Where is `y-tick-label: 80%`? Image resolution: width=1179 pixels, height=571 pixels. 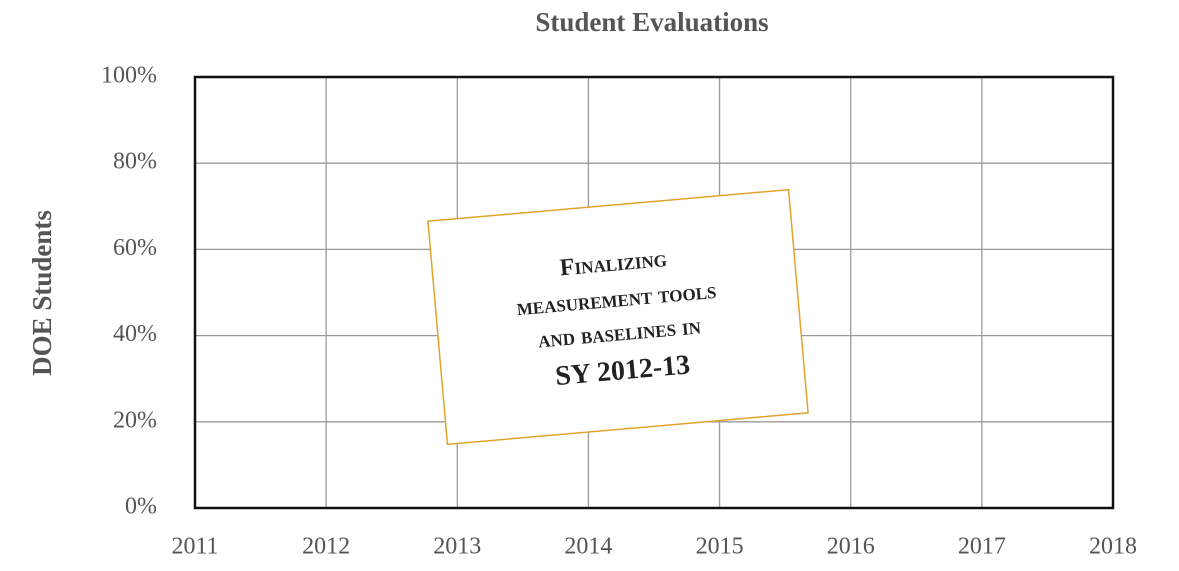 y-tick-label: 80% is located at coordinates (135, 162).